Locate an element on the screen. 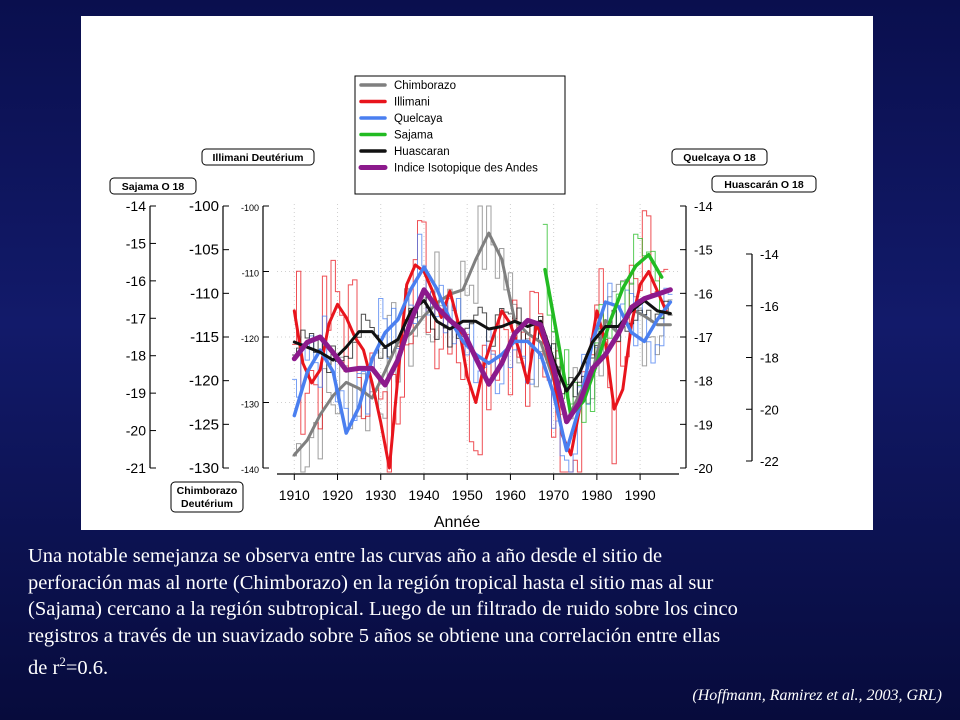 The height and width of the screenshot is (720, 960). tick-label-chimborazo: -130 is located at coordinates (204, 468).